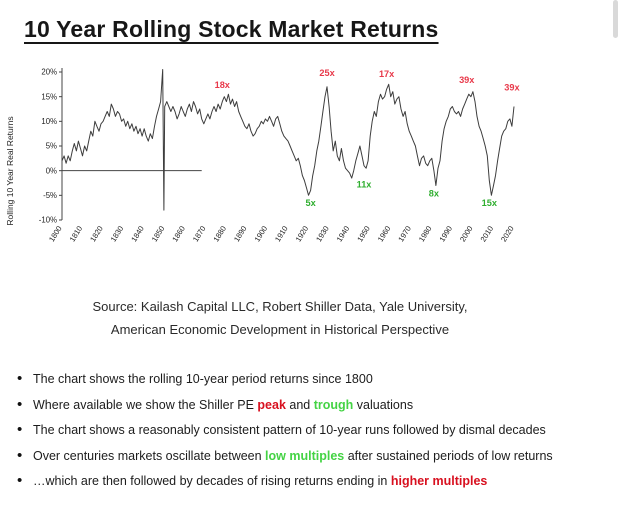 This screenshot has height=517, width=618. Describe the element at coordinates (158, 233) in the screenshot. I see `svg-text: 1850` at that location.